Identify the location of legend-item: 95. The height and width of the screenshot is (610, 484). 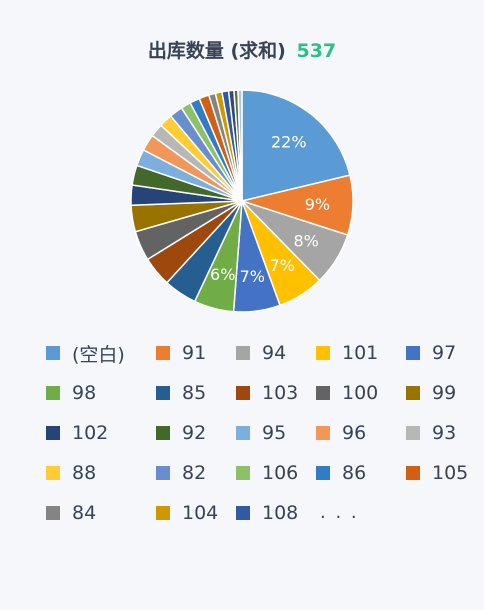
(261, 433).